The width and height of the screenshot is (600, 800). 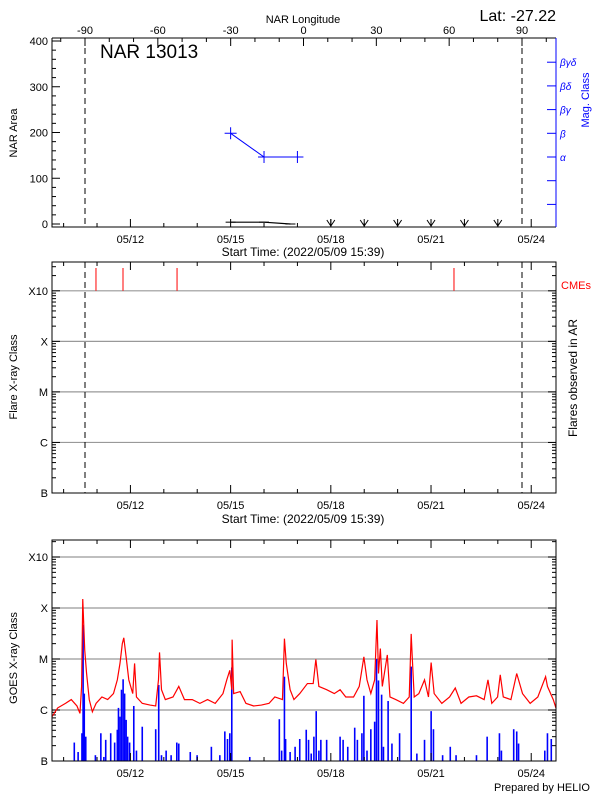 What do you see at coordinates (303, 20) in the screenshot?
I see `top-panel-x2-label: NAR Longitude` at bounding box center [303, 20].